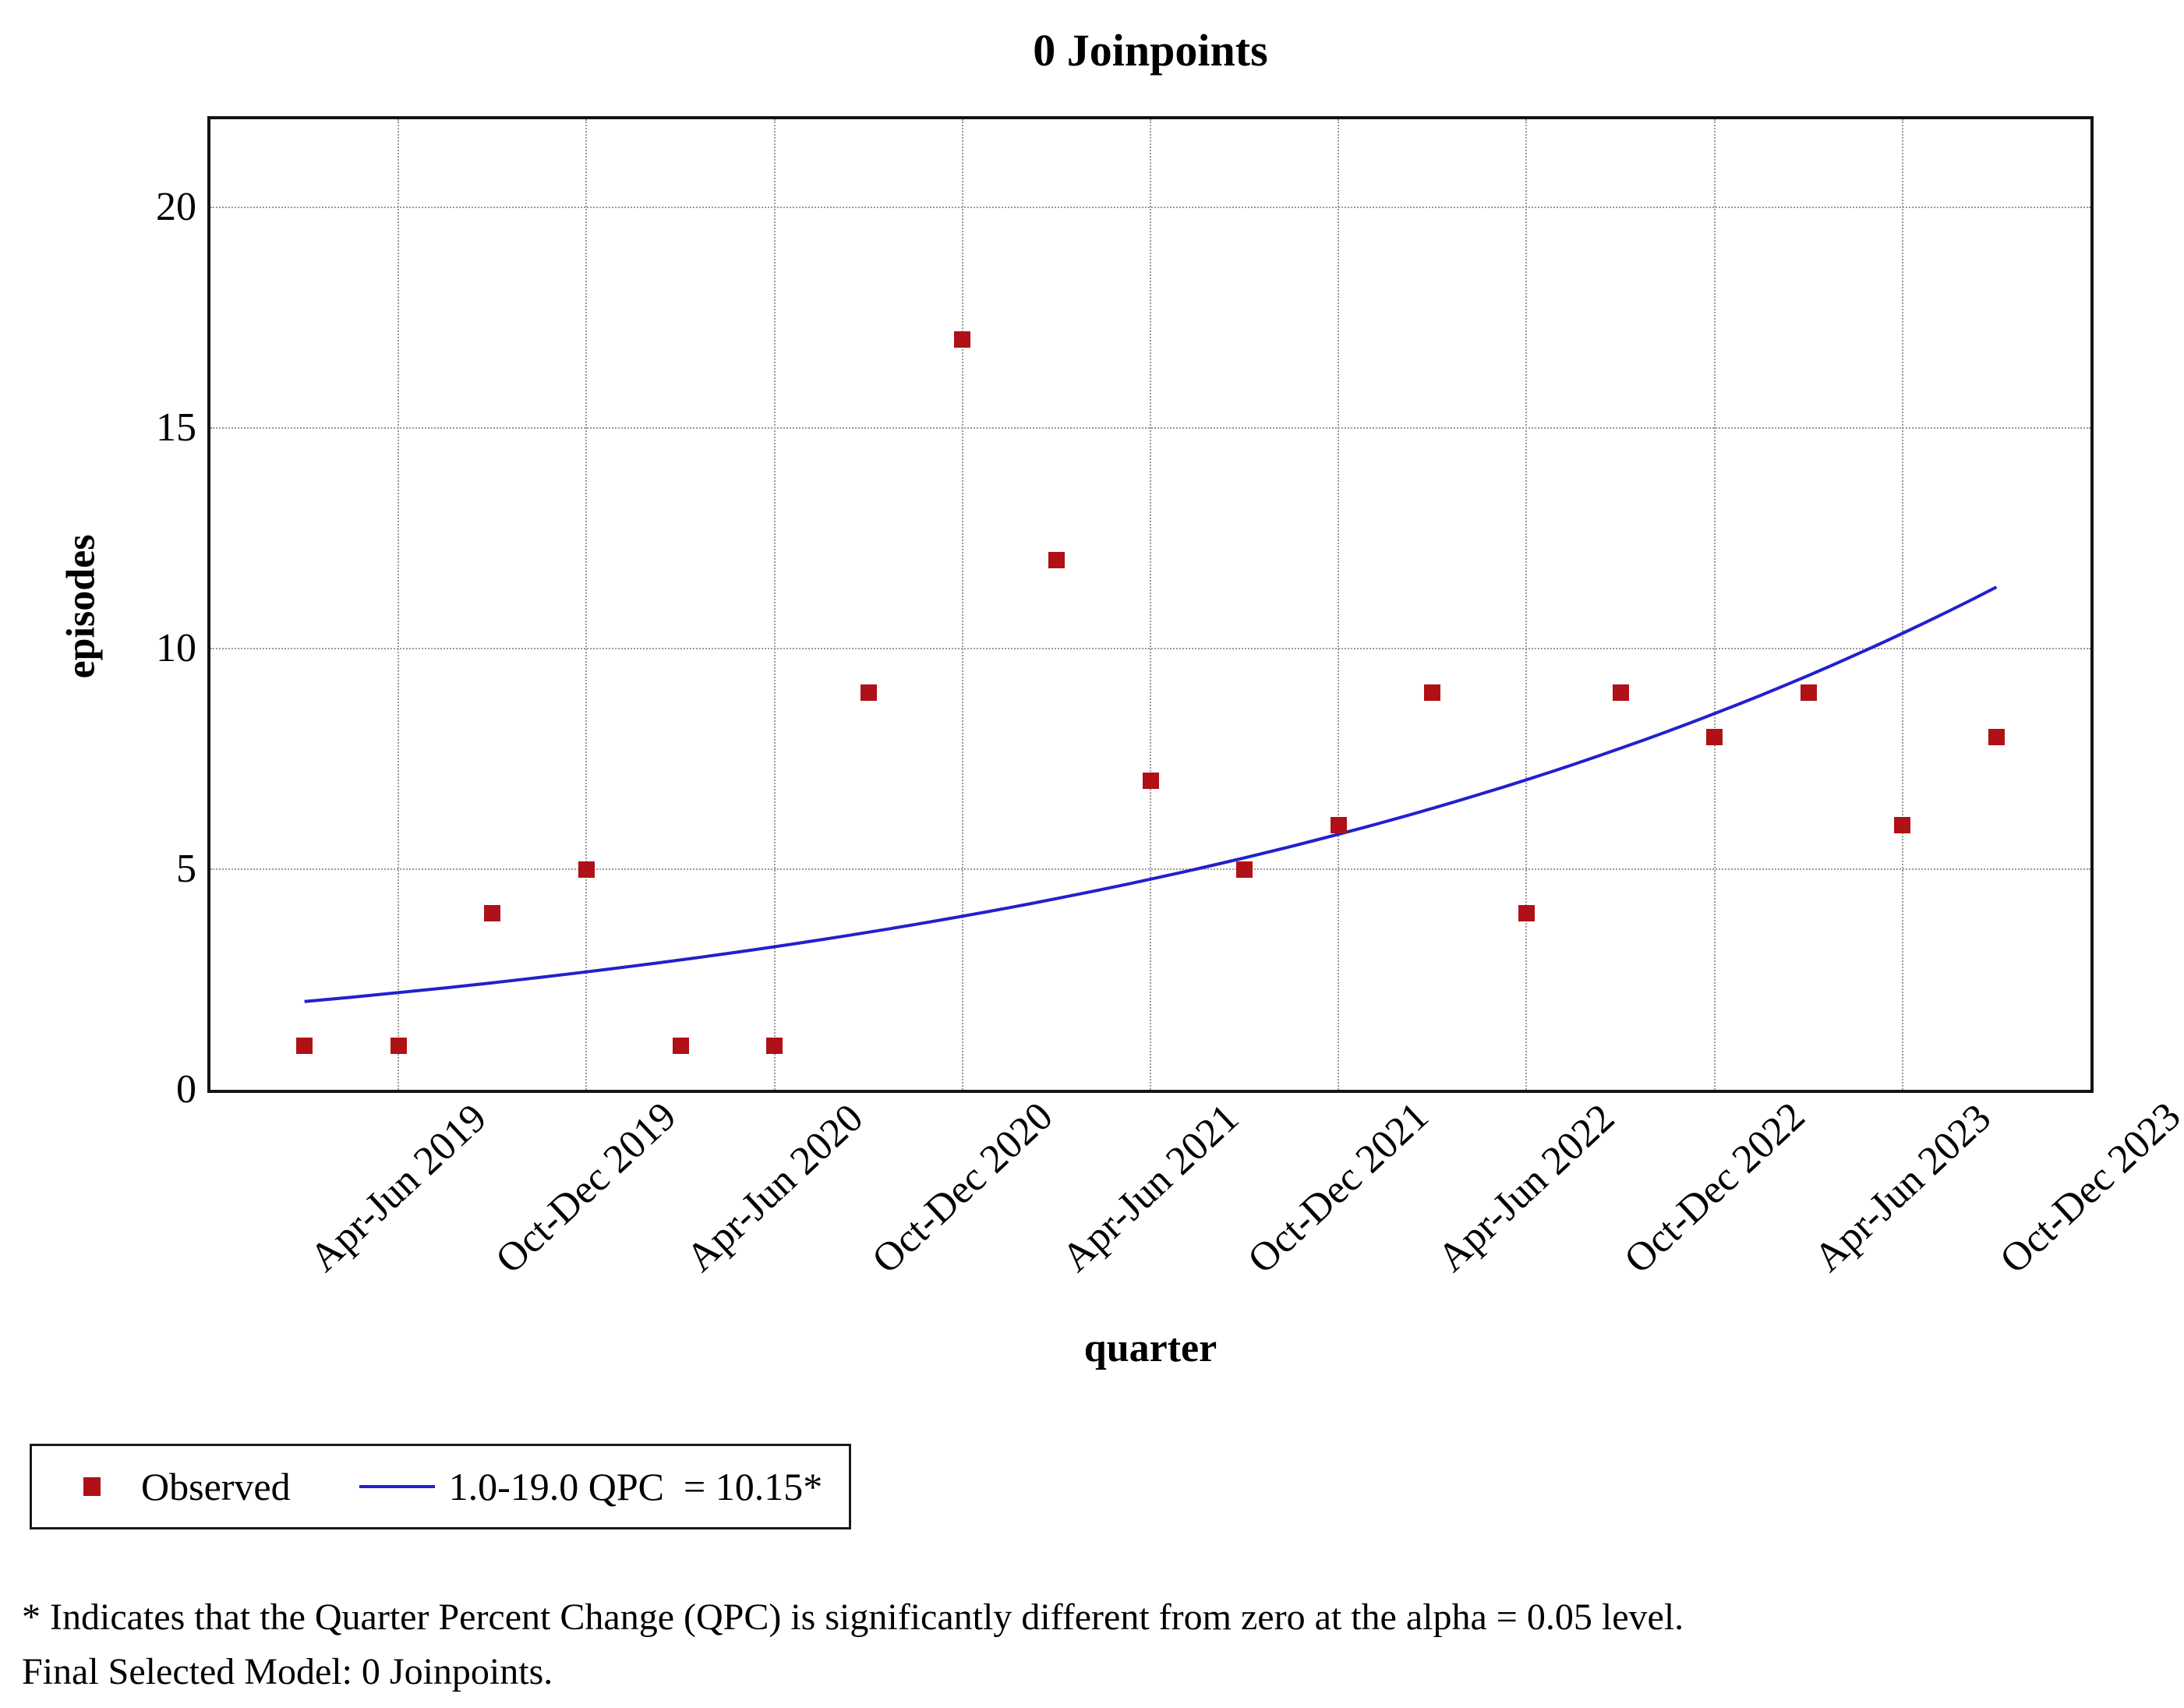 The image size is (2184, 1708). I want to click on x-tick-label: Apr-Jun 2023, so click(1902, 1188).